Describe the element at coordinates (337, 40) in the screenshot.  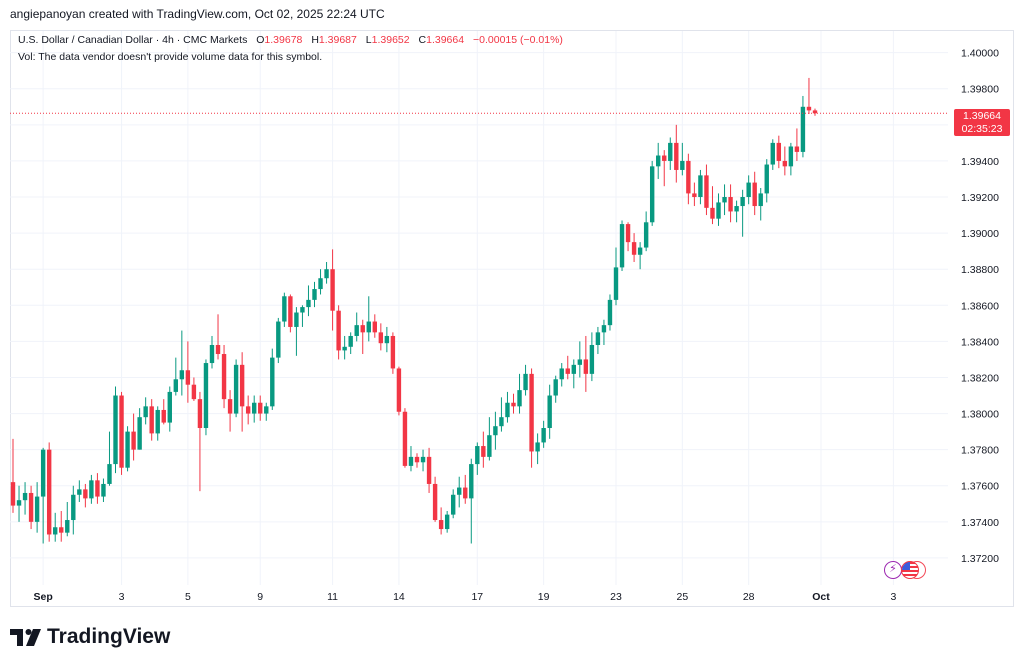
I see `legend-high-value: 1.39687` at that location.